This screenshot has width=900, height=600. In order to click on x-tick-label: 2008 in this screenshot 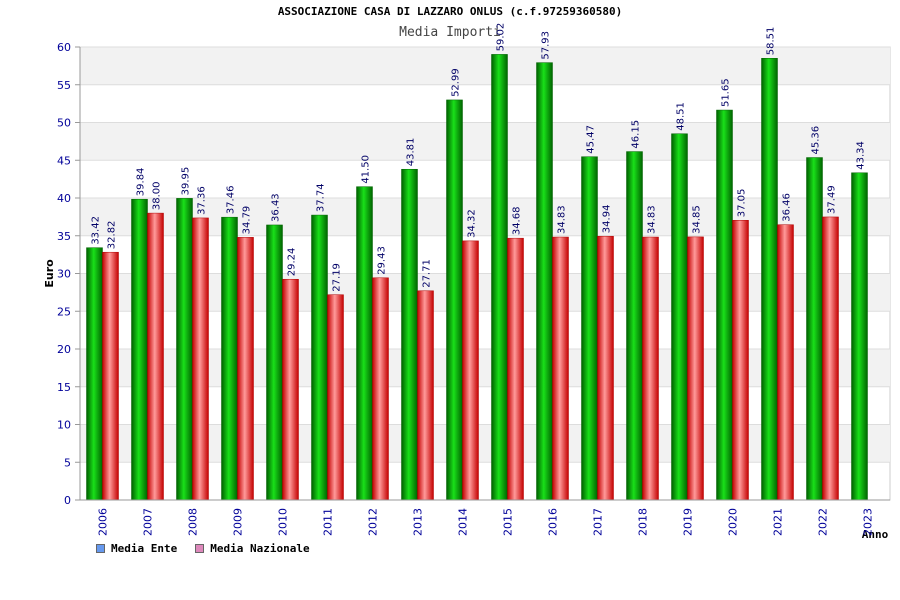, I will do `click(193, 522)`.